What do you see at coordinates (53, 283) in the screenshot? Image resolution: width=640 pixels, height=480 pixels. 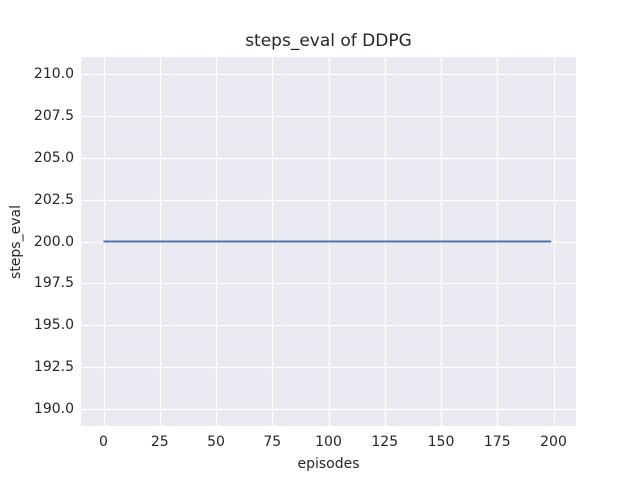 I see `y-tick-label: 197.5` at bounding box center [53, 283].